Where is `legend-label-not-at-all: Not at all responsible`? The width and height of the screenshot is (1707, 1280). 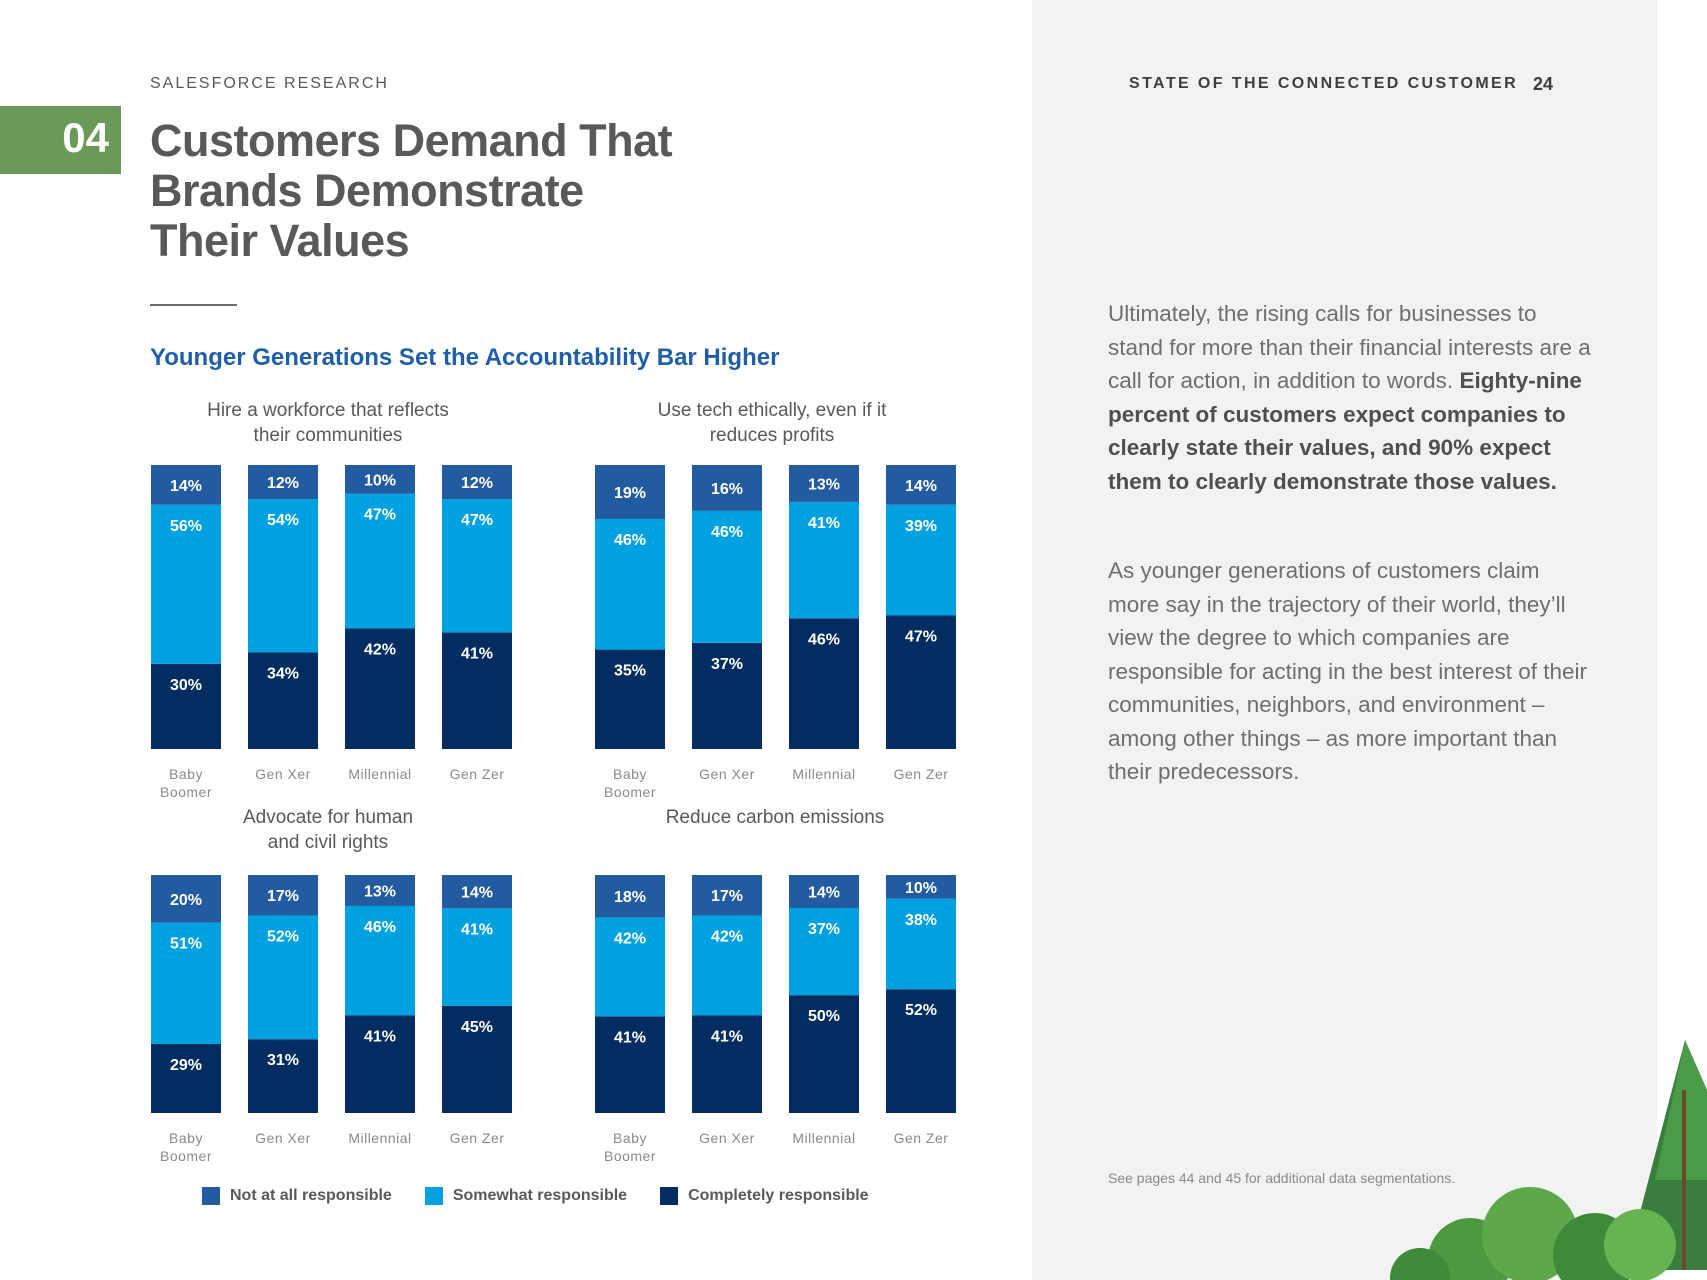
legend-label-not-at-all: Not at all responsible is located at coordinates (311, 1195).